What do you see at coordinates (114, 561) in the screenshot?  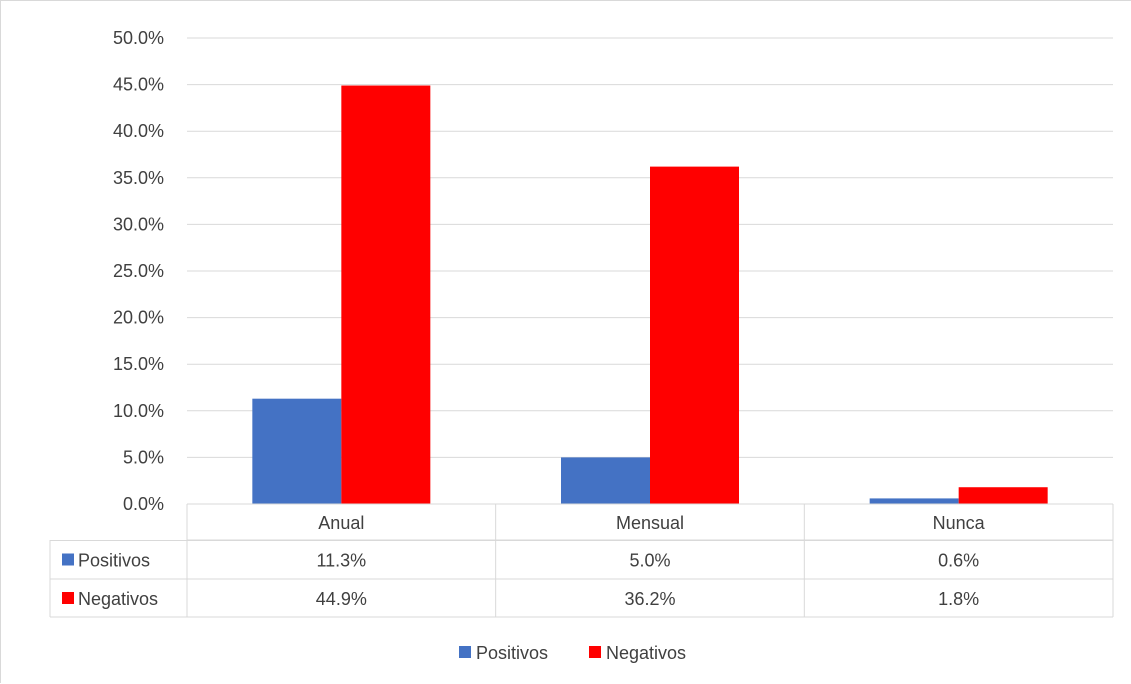 I see `series-key-label: Positivos` at bounding box center [114, 561].